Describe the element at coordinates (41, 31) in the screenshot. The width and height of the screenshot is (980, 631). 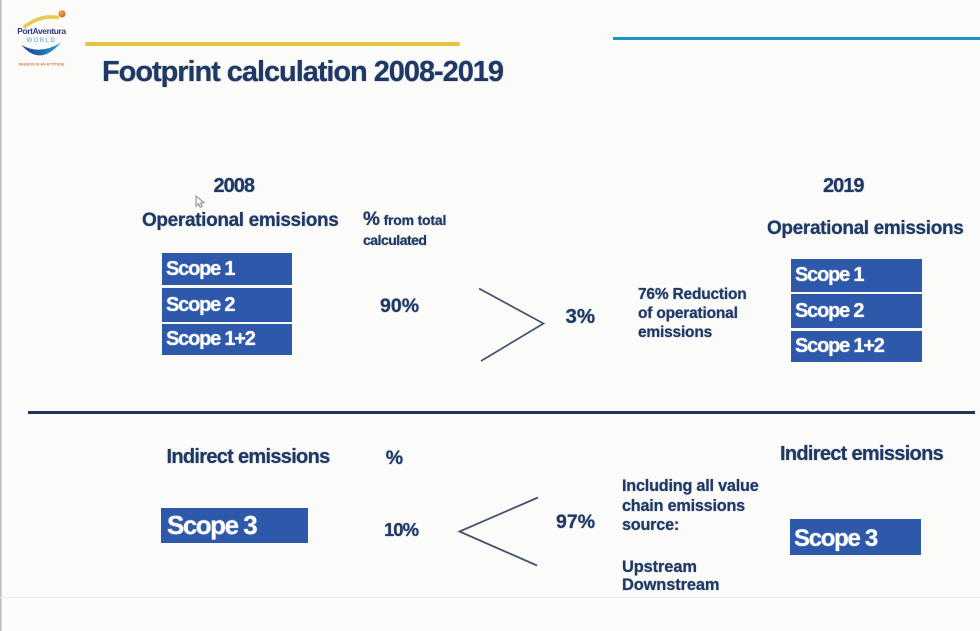
I see `svg-text: PortAventura` at that location.